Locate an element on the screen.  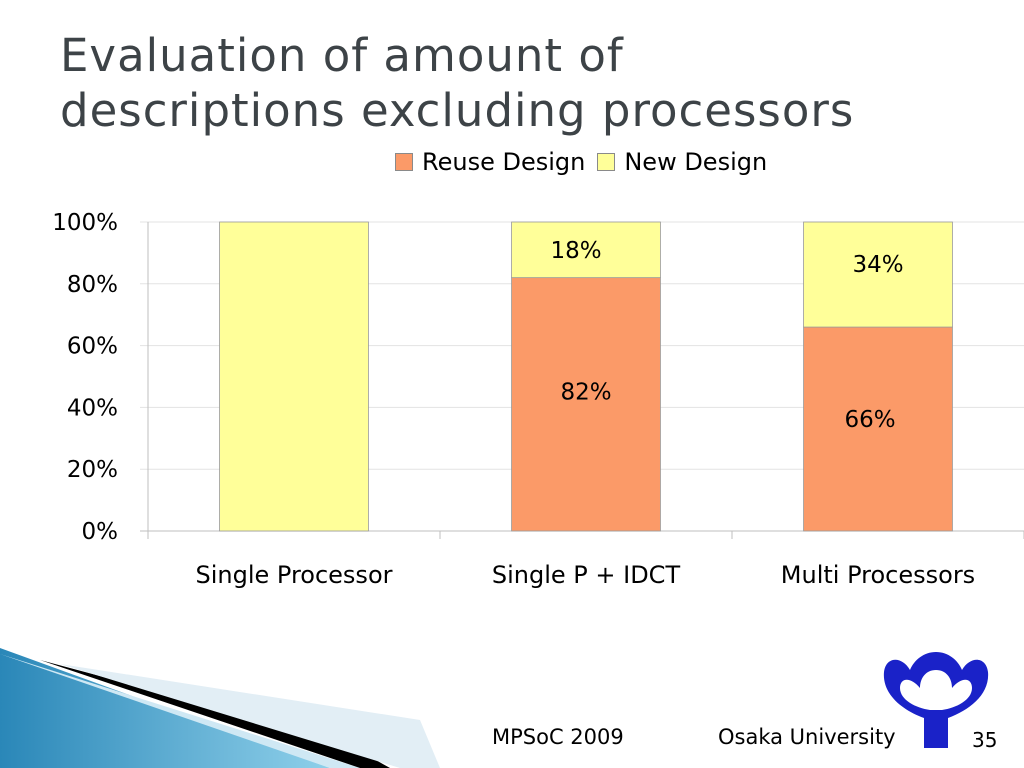
y-tick-label: 100% is located at coordinates (85, 223).